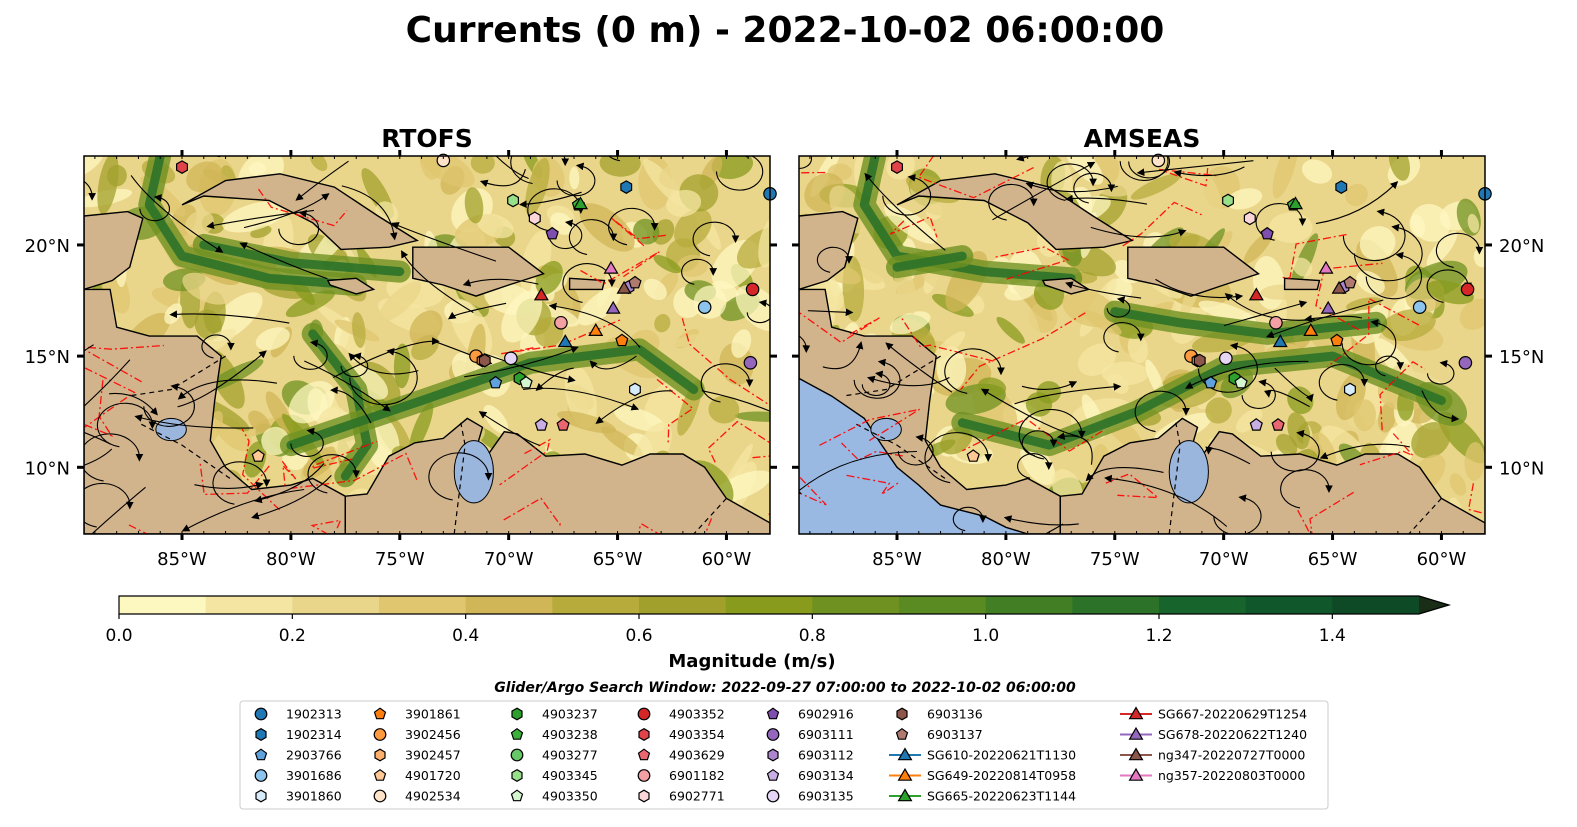 This screenshot has height=827, width=1577. What do you see at coordinates (1142, 138) in the screenshot?
I see `panel-title: AMSEAS` at bounding box center [1142, 138].